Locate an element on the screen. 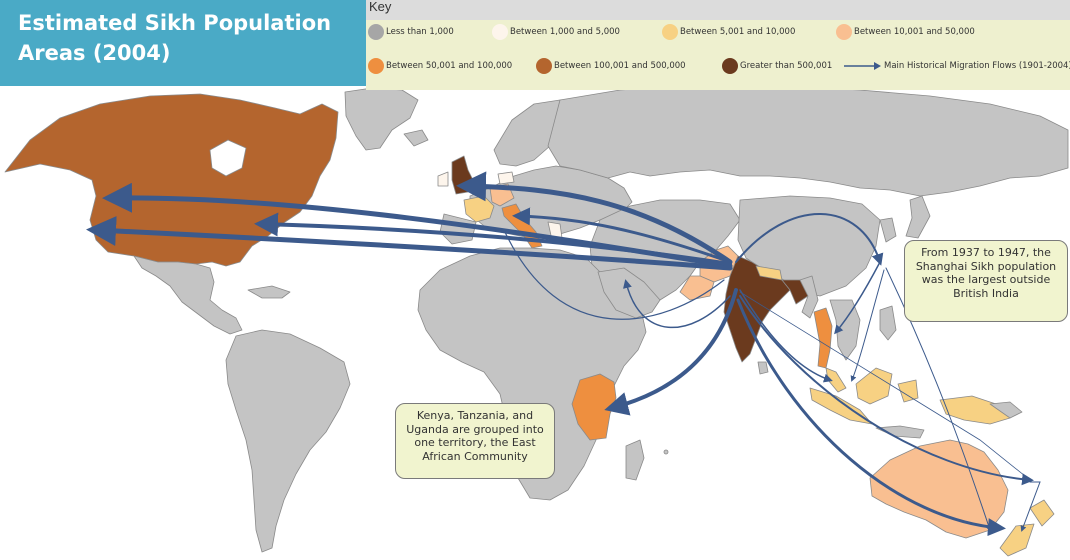 The image size is (1070, 560). flow-canada-east is located at coordinates (493, 239).